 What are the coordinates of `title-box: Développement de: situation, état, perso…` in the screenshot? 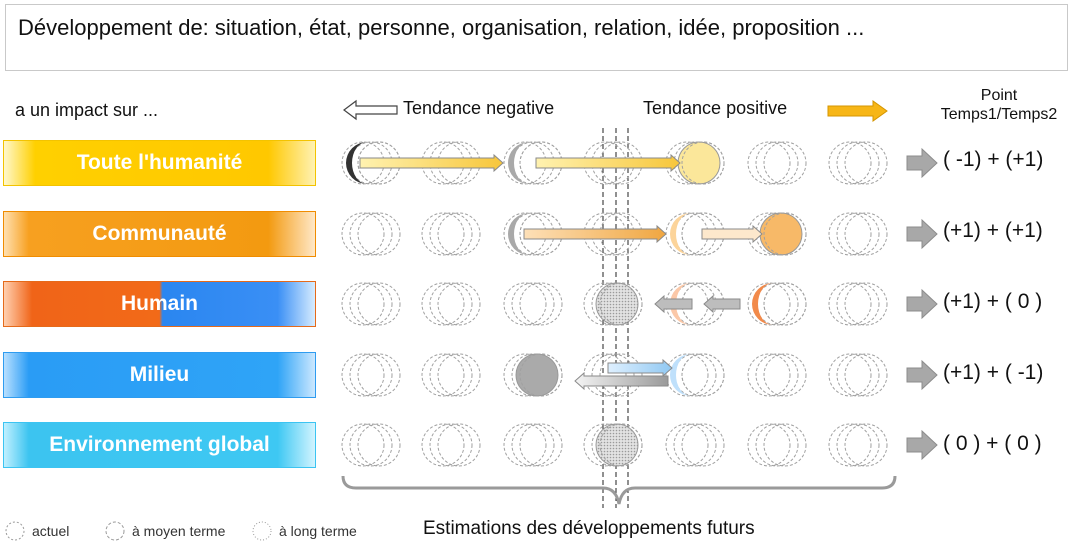 It's located at (536, 37).